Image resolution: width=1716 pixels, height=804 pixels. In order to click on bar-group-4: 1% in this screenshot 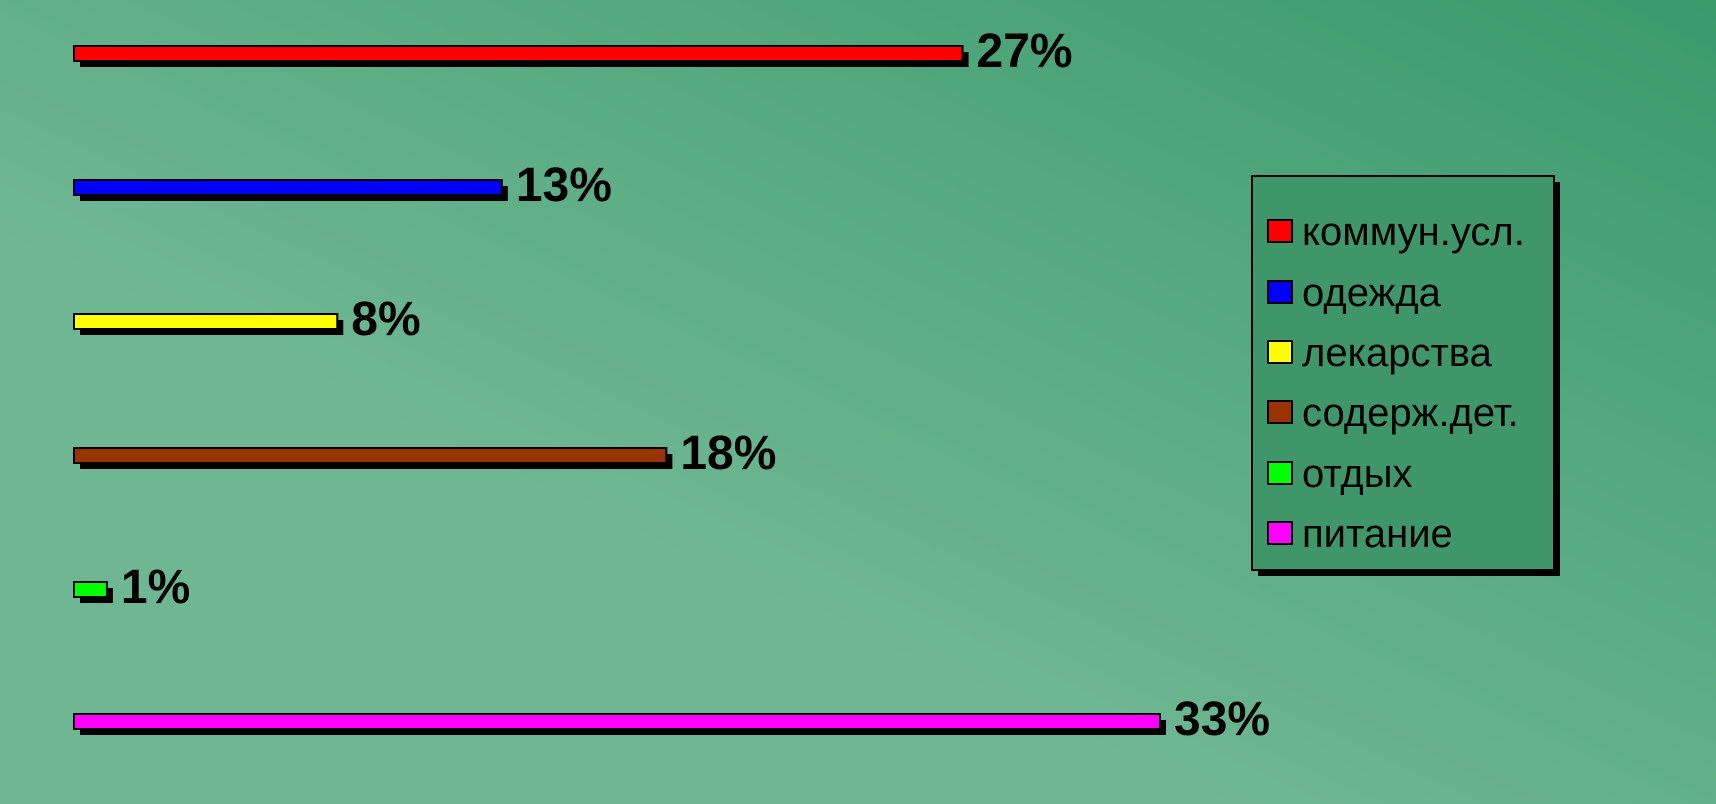, I will do `click(131, 587)`.